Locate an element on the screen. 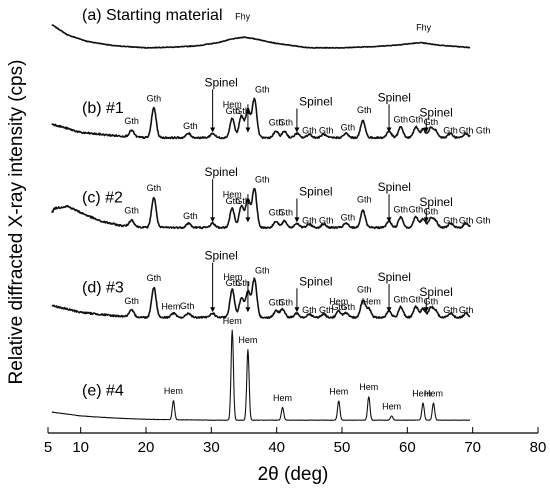 The width and height of the screenshot is (550, 496). x-tick-label: 80 is located at coordinates (538, 447).